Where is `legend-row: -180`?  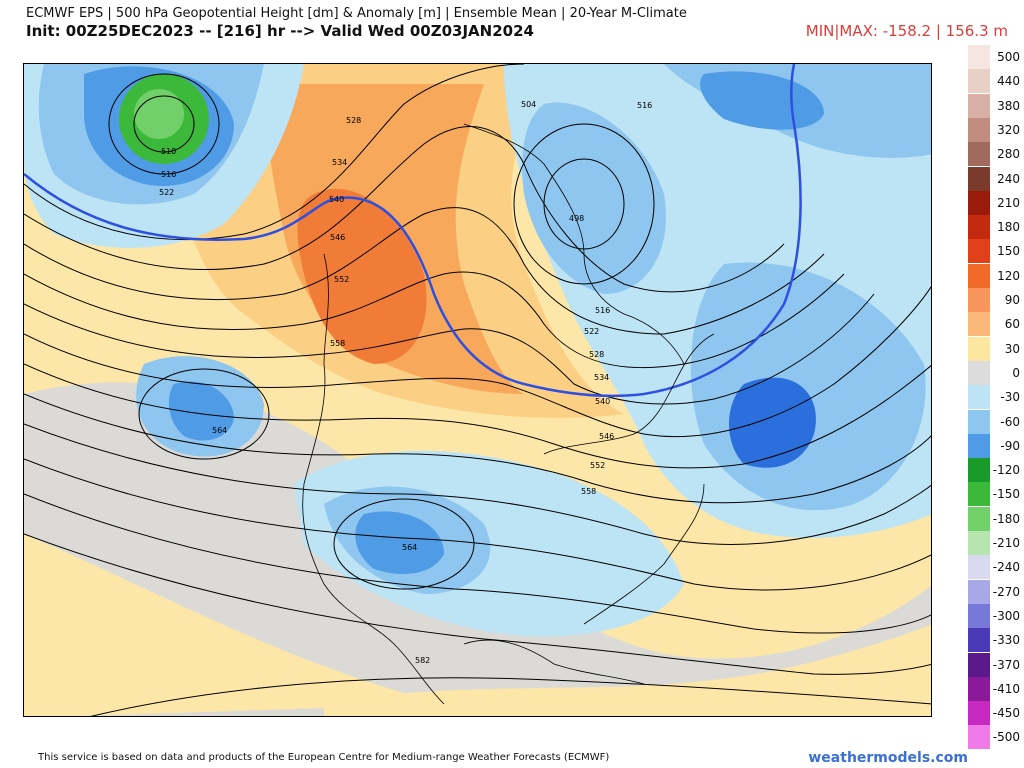 legend-row: -180 is located at coordinates (994, 518).